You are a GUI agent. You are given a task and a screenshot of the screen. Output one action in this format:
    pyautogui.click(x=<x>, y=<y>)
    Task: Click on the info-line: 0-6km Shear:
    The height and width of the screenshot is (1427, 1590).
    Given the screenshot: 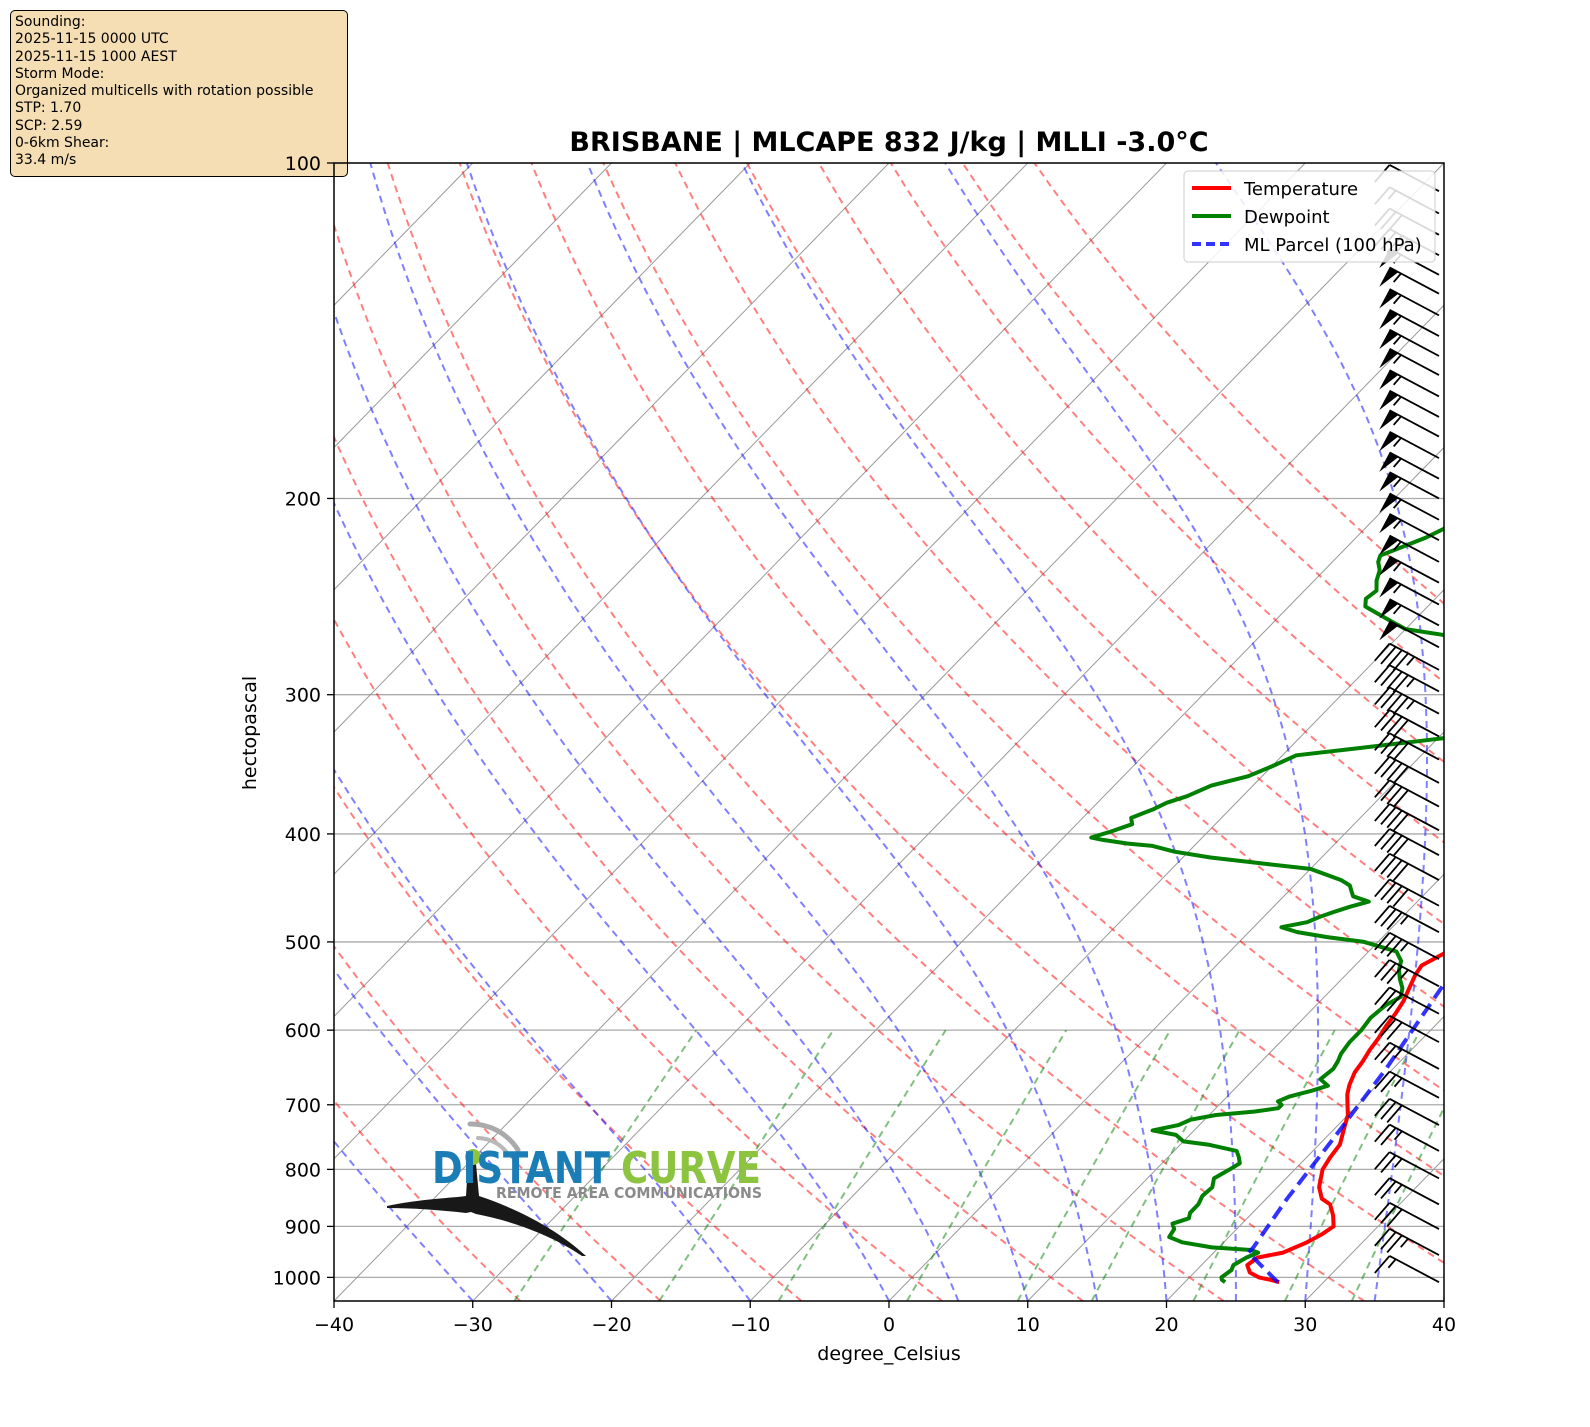 What is the action you would take?
    pyautogui.click(x=62, y=143)
    